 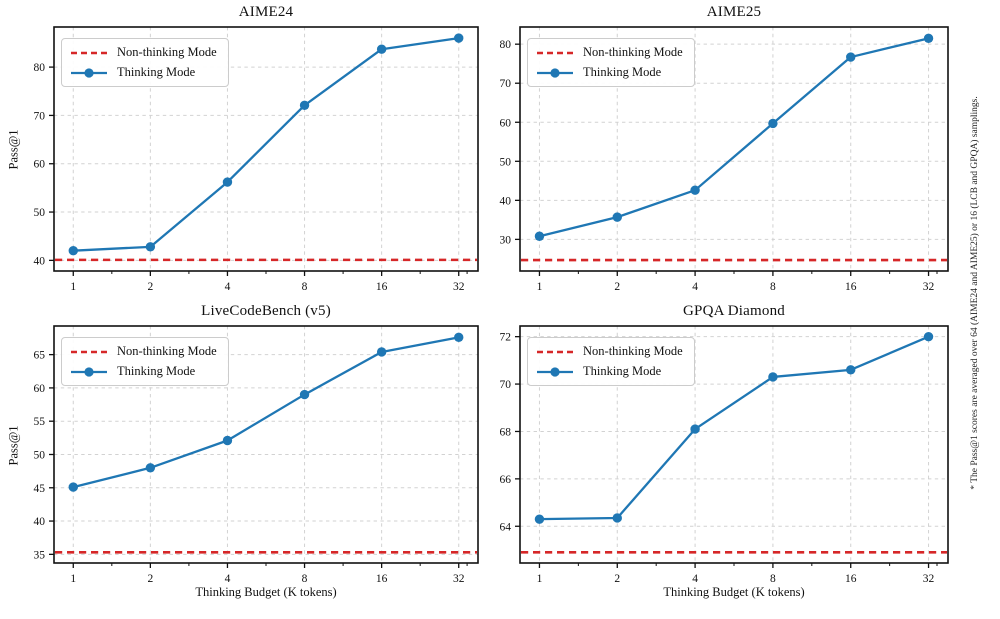 I want to click on legend-gpqa: Non-thinking Mode Thinking Mode, so click(x=611, y=361).